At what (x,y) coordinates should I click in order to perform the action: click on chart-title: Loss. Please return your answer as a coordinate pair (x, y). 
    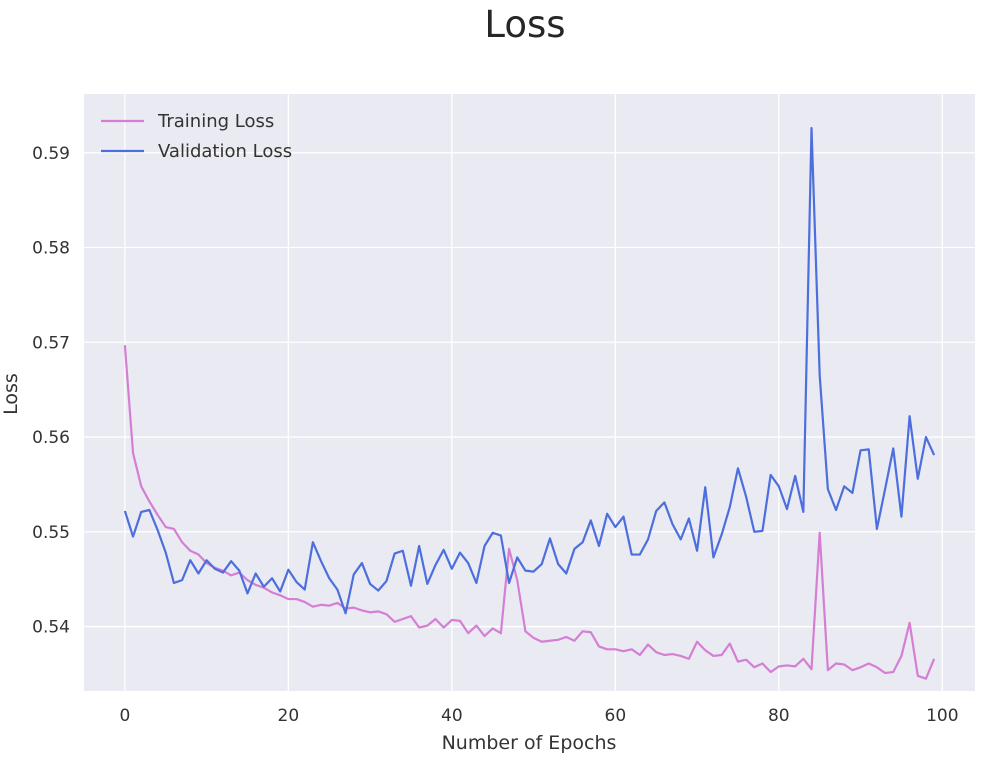
    Looking at the image, I should click on (524, 24).